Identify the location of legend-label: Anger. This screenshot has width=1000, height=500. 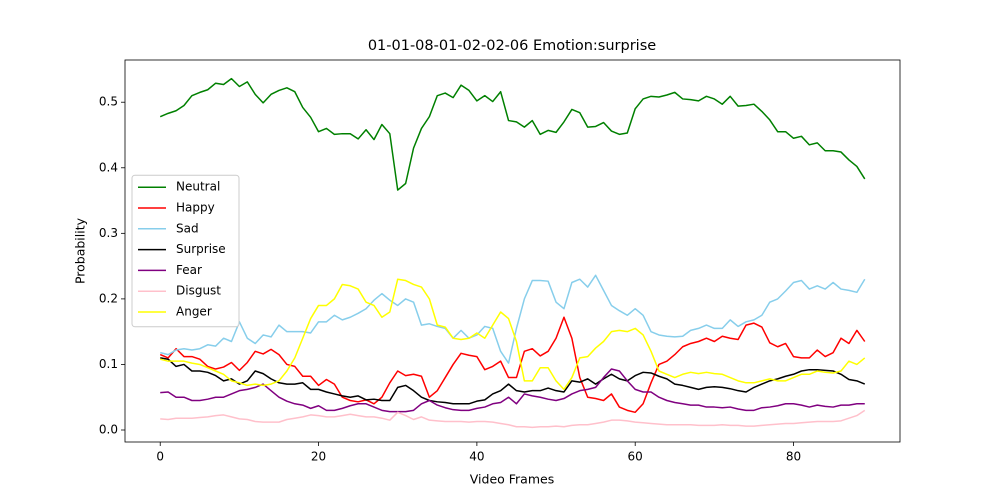
(194, 312).